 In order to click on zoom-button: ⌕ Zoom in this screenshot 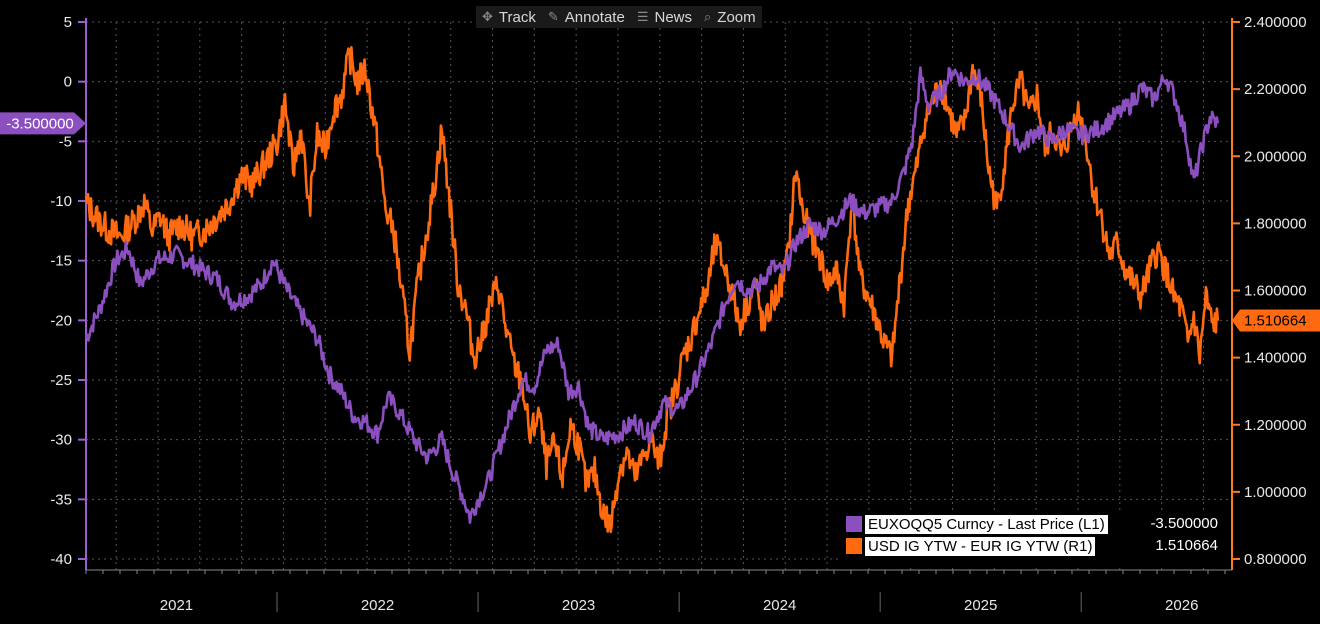, I will do `click(730, 17)`.